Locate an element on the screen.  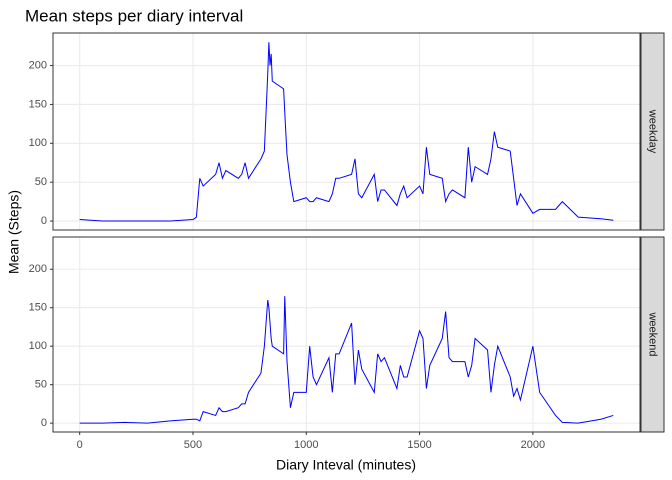
chart-title: Mean steps per diary interval is located at coordinates (134, 15).